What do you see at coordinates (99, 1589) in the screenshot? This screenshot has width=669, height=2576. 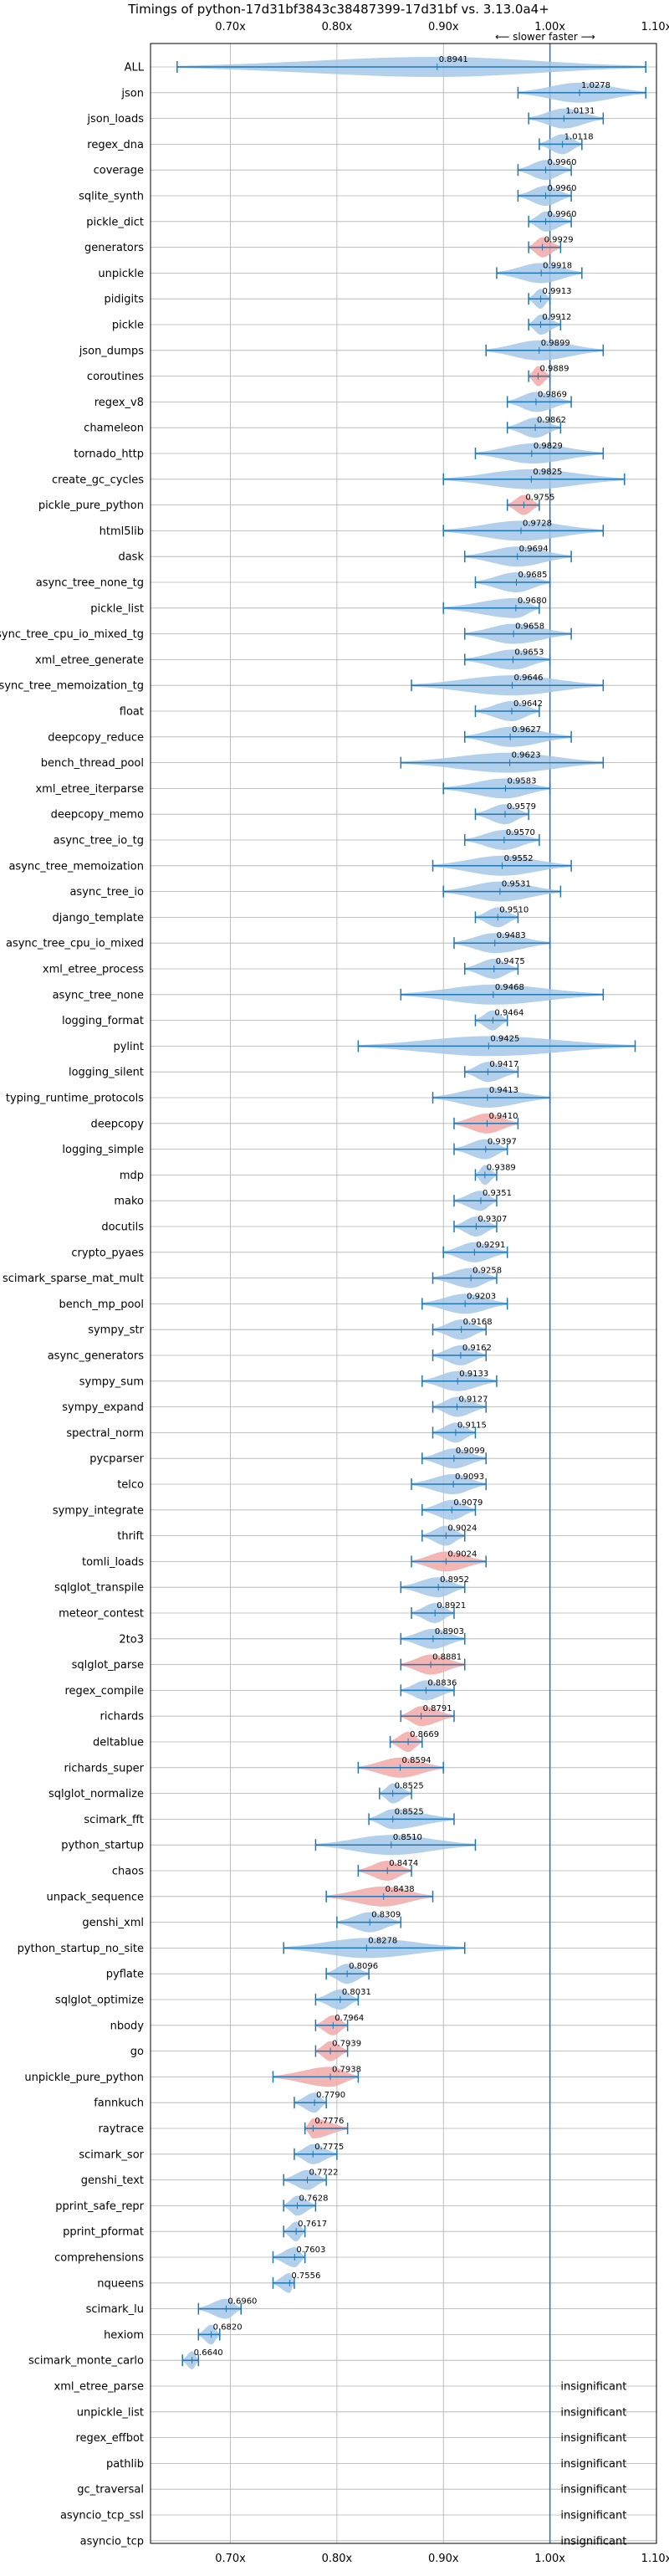 I see `benchmark-label: sqlglot_transpile` at bounding box center [99, 1589].